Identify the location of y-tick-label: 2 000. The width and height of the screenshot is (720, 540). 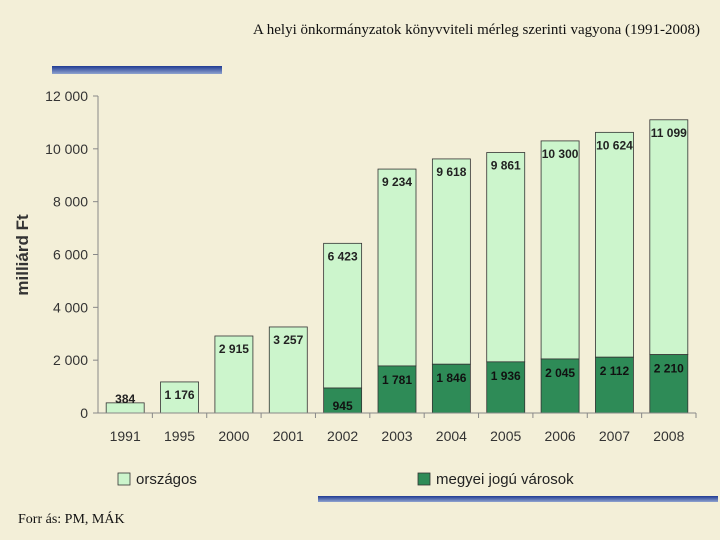
(70, 360).